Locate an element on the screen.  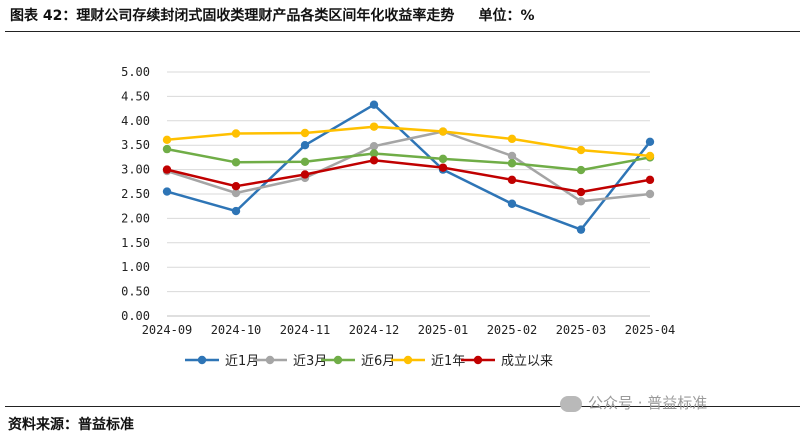
y-tick-label: 3.50 is located at coordinates (135, 145).